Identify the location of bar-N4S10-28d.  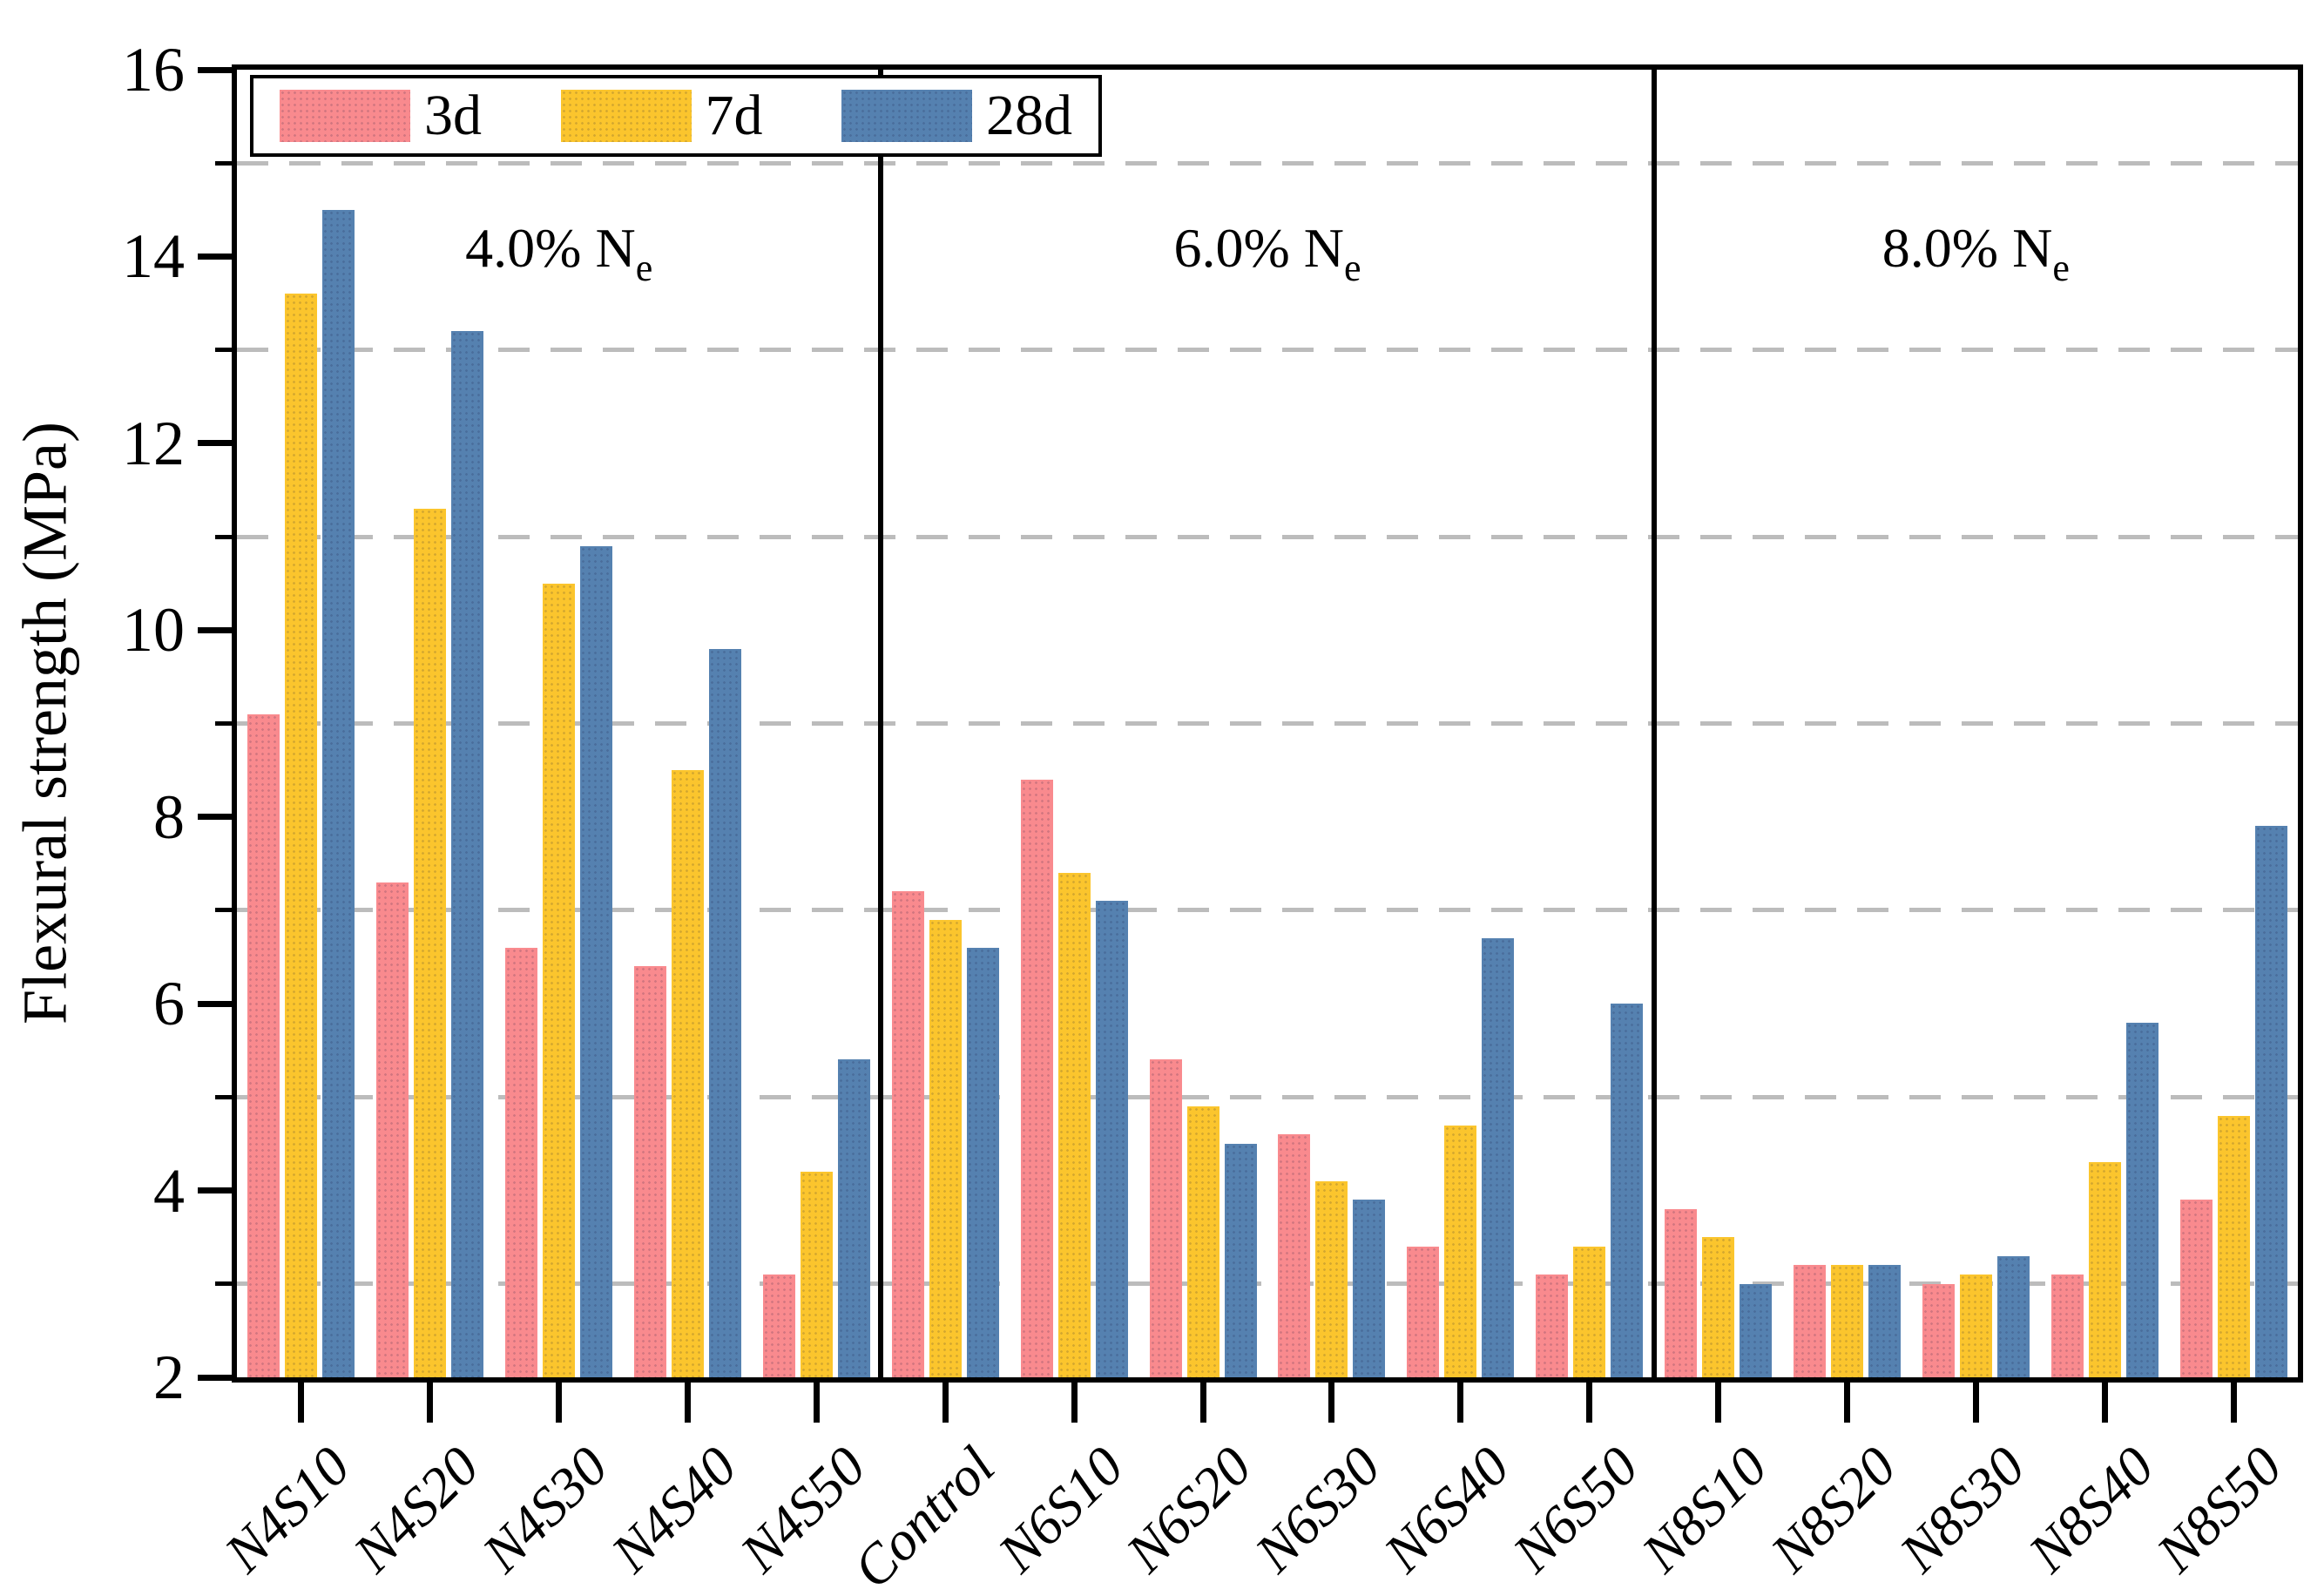
(338, 793).